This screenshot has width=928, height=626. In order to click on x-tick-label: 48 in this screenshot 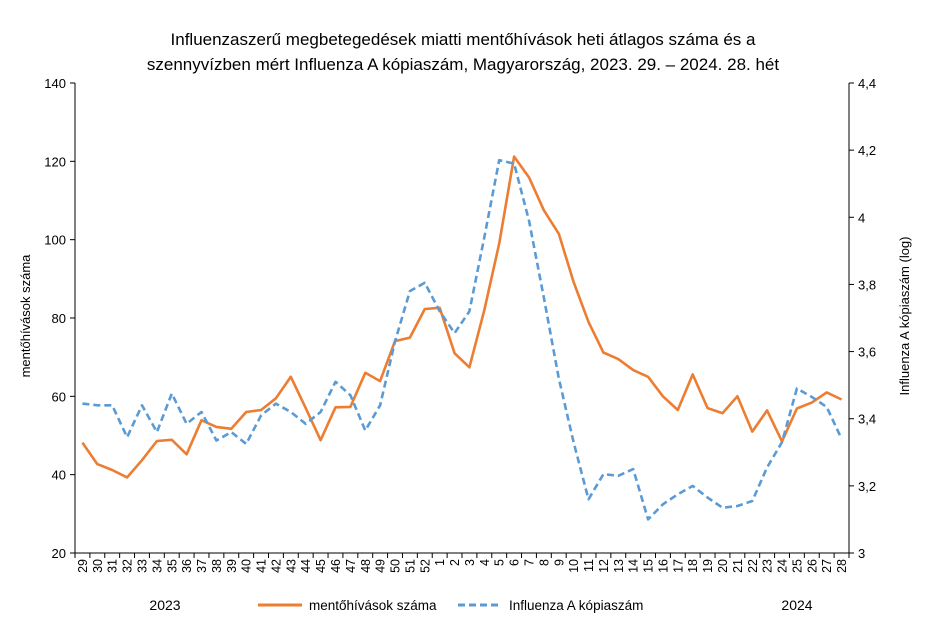, I will do `click(366, 566)`.